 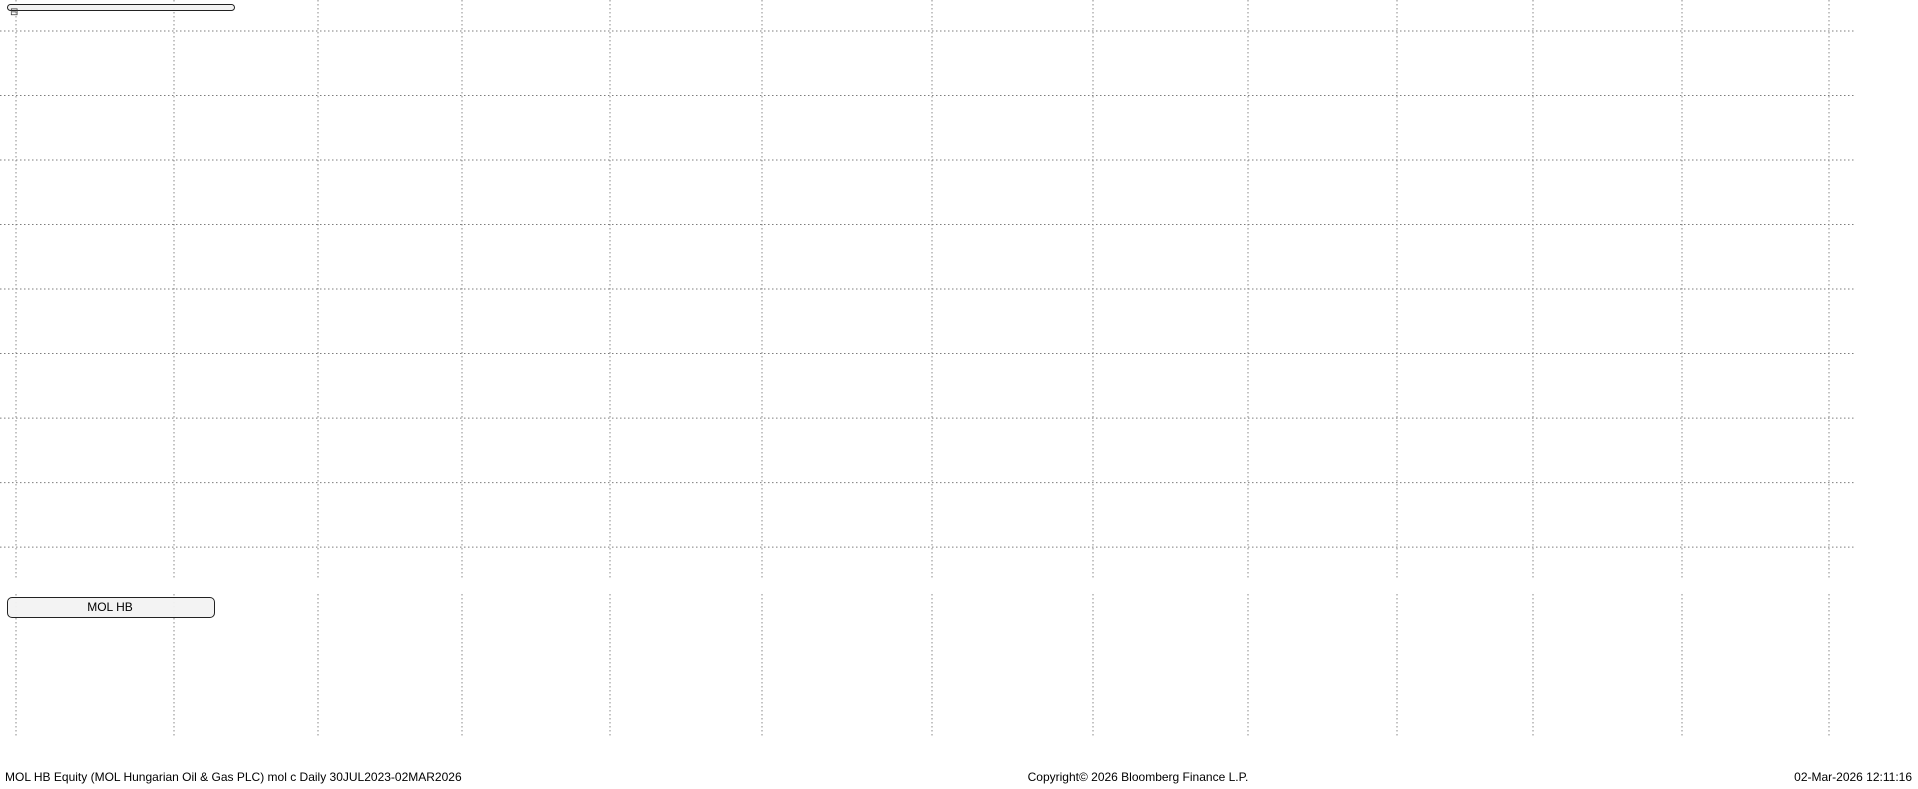 I want to click on macd-legend-title: MOL HB, so click(x=110, y=607).